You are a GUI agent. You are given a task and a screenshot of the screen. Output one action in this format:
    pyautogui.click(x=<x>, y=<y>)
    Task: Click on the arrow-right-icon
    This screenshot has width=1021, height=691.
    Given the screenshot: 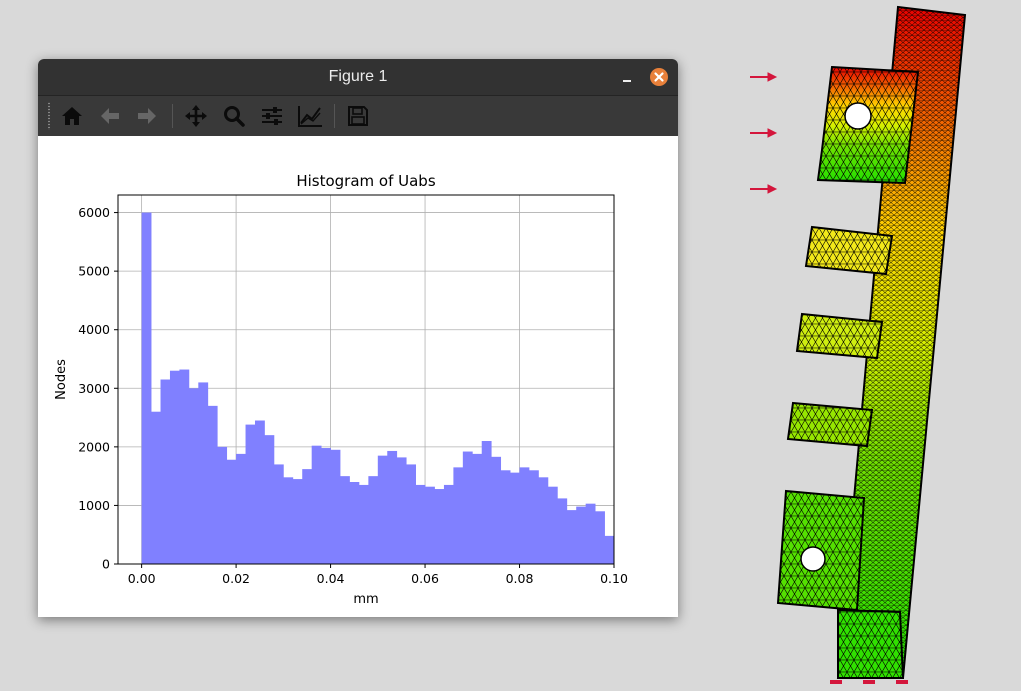 What is the action you would take?
    pyautogui.click(x=147, y=116)
    